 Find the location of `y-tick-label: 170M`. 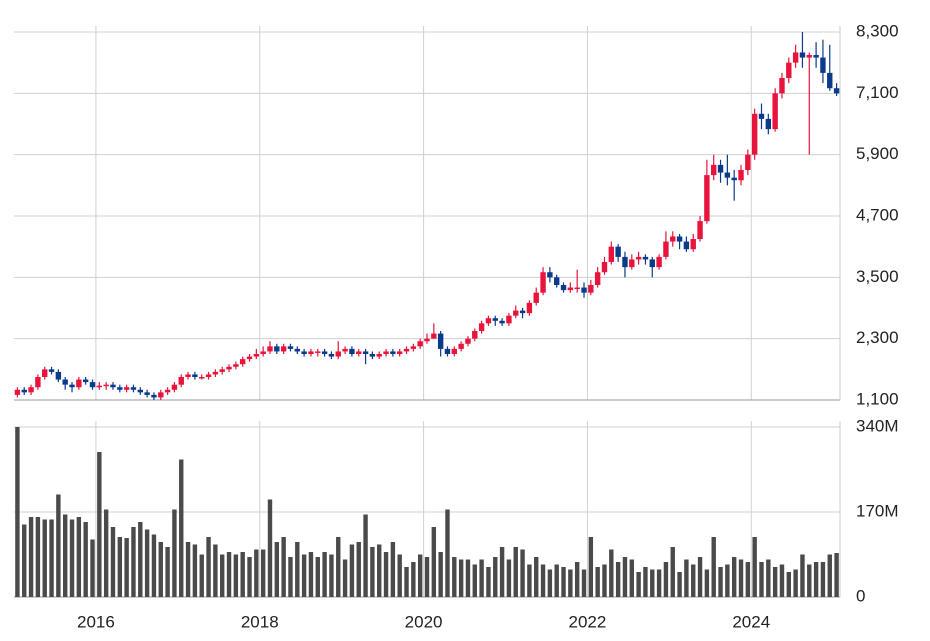

y-tick-label: 170M is located at coordinates (877, 510).